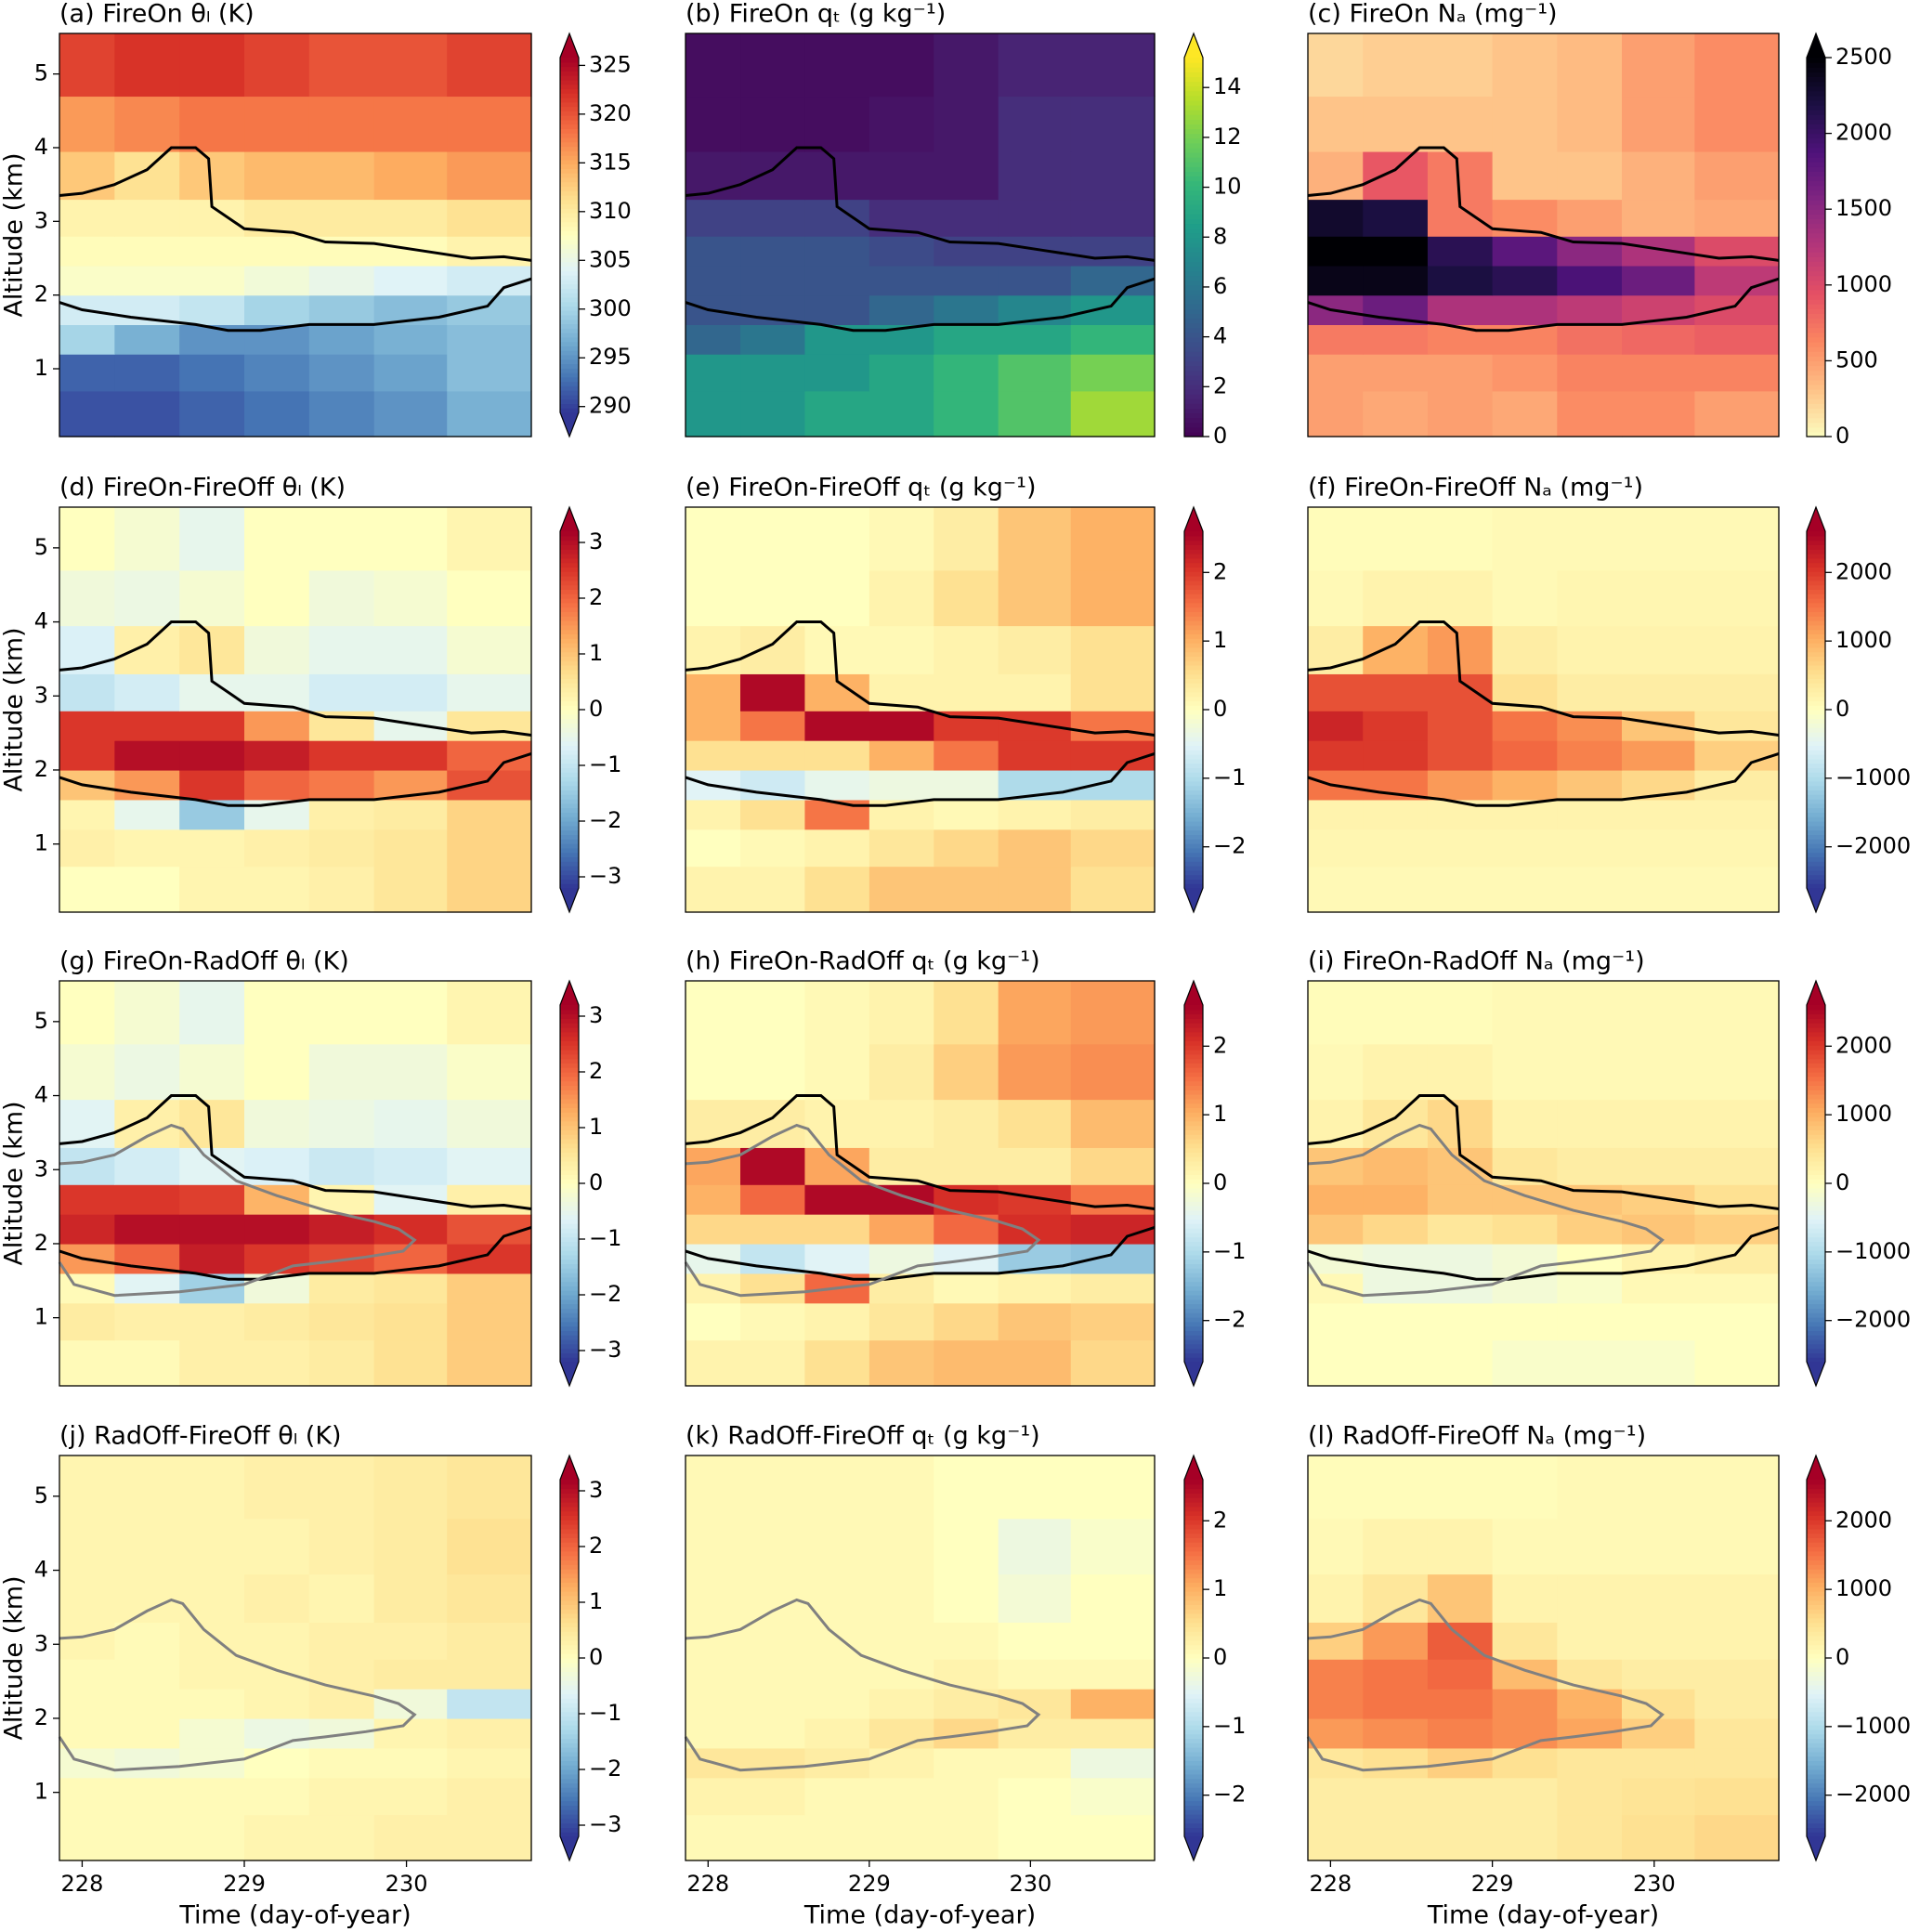 Image resolution: width=1920 pixels, height=1932 pixels. Describe the element at coordinates (1229, 1795) in the screenshot. I see `colorbar-tick-label: −2` at that location.